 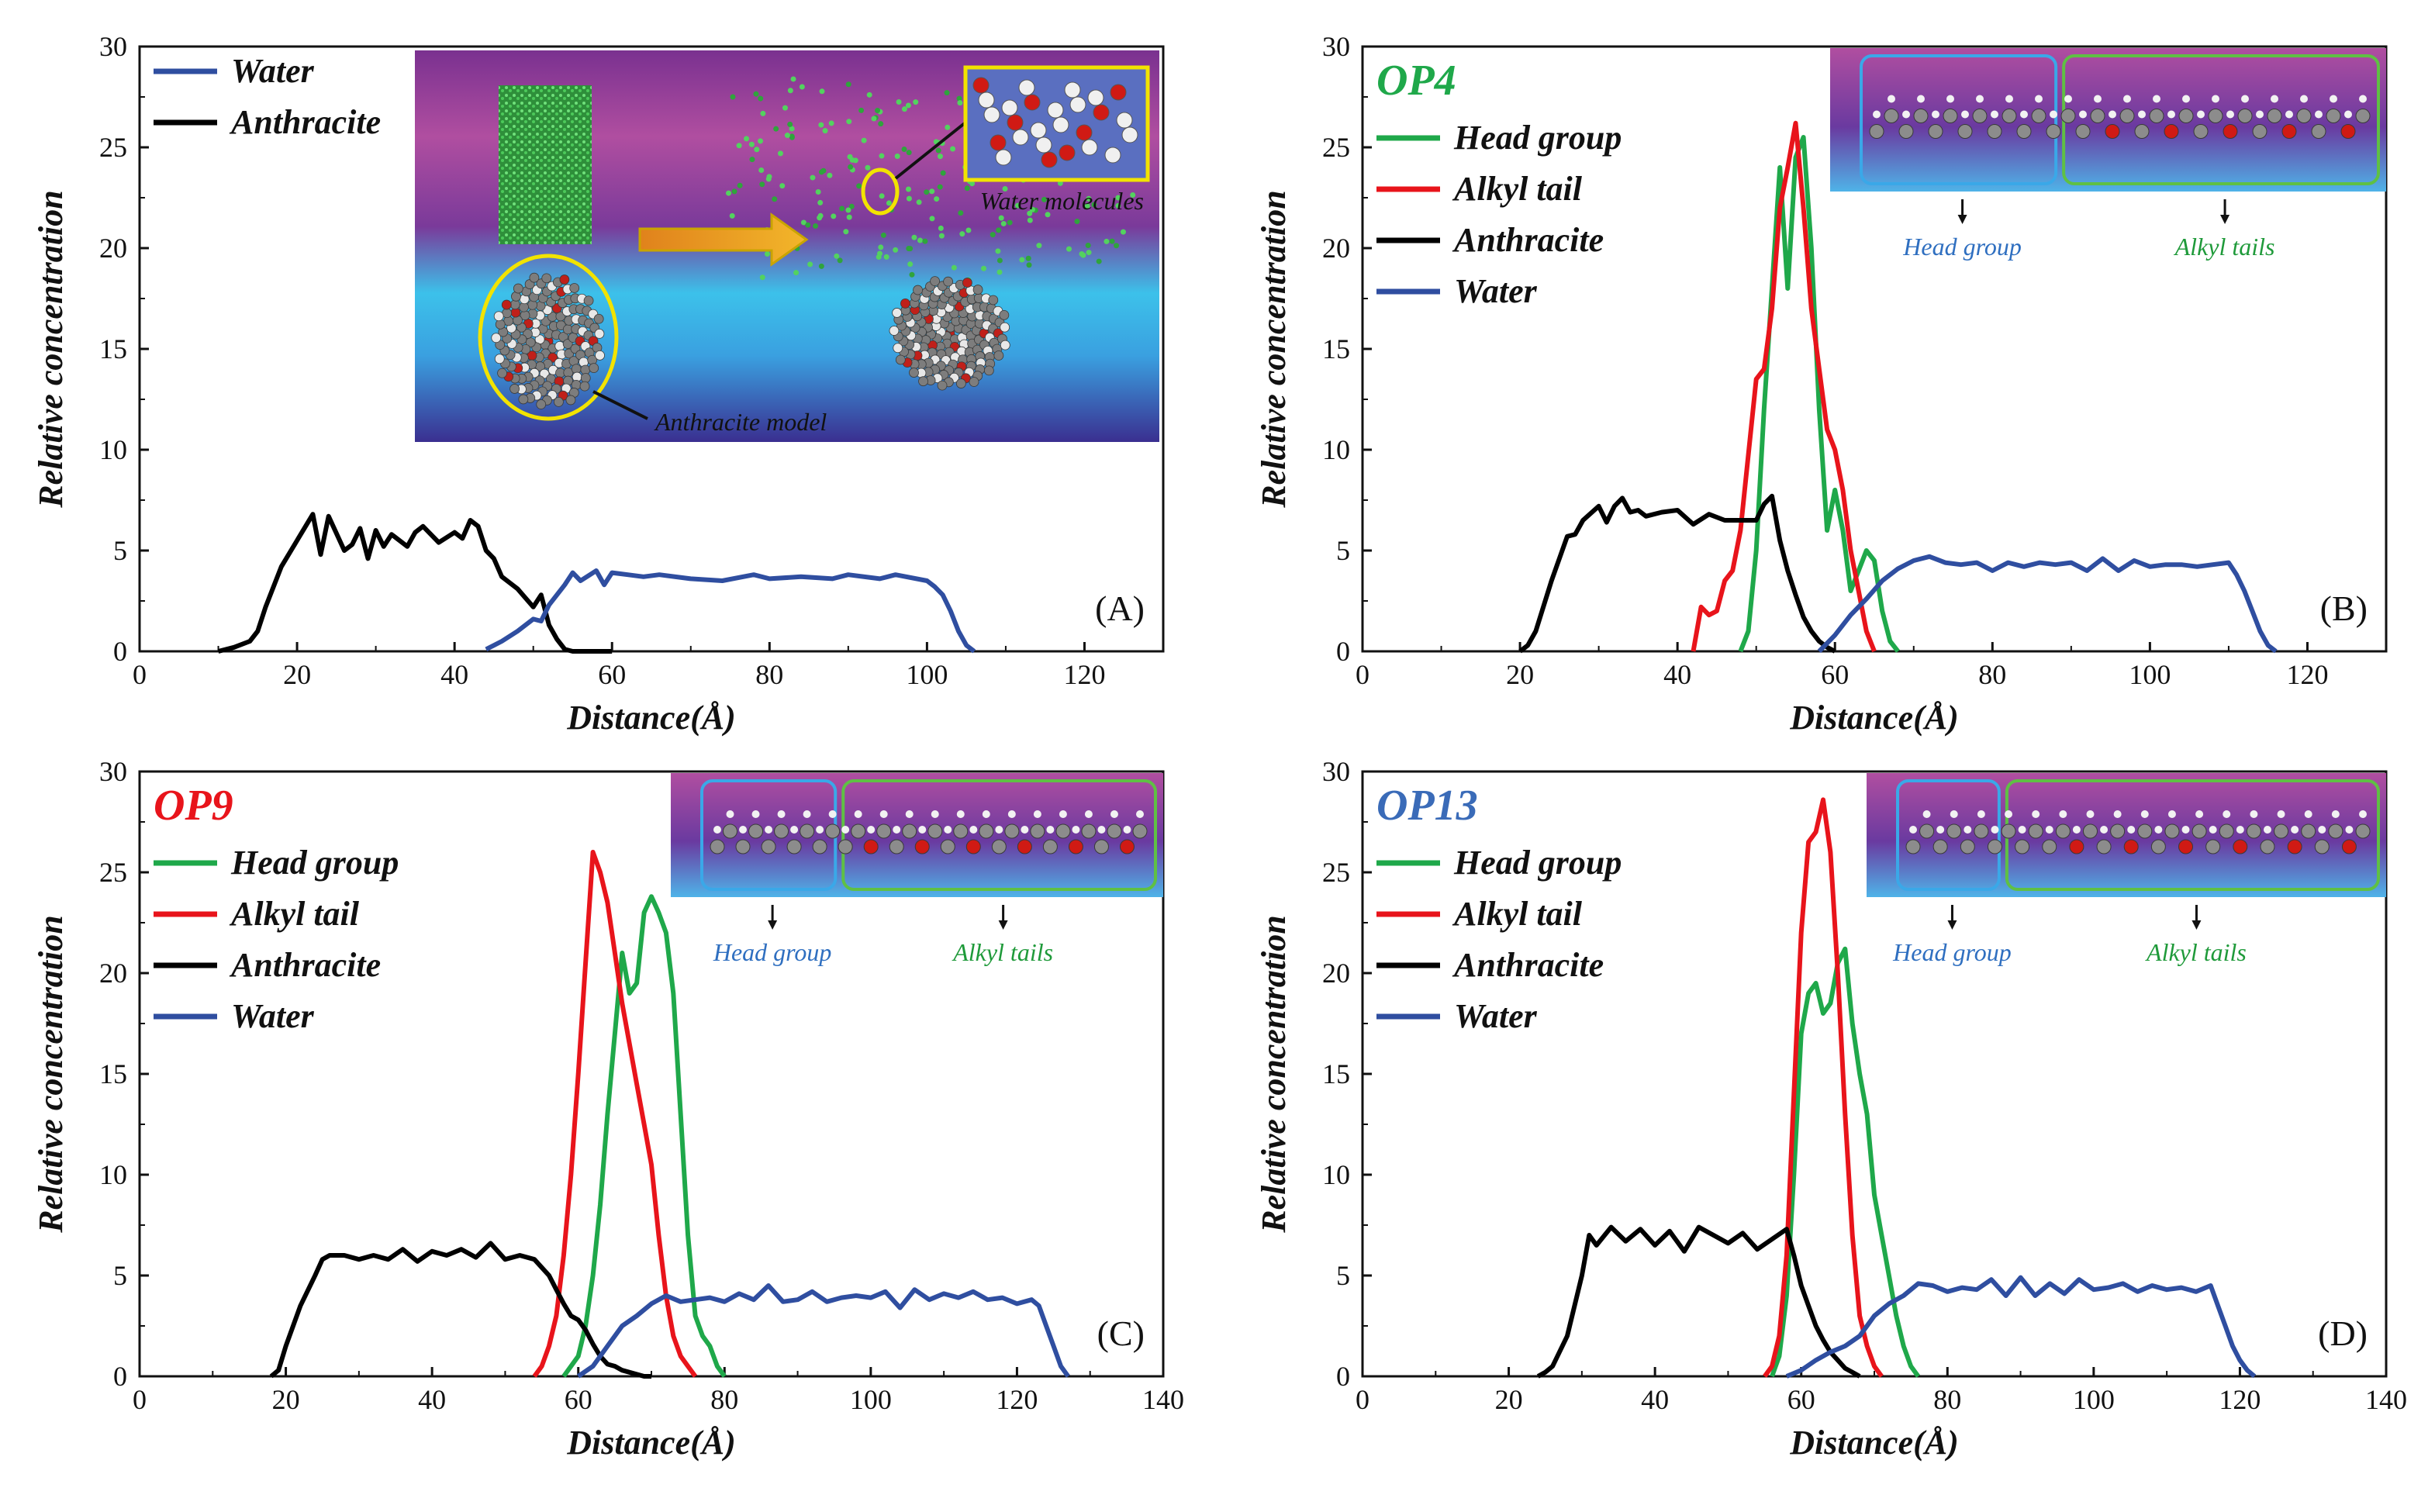 I want to click on md-simulation-inset: Water molecules Anthracite model, so click(x=787, y=246).